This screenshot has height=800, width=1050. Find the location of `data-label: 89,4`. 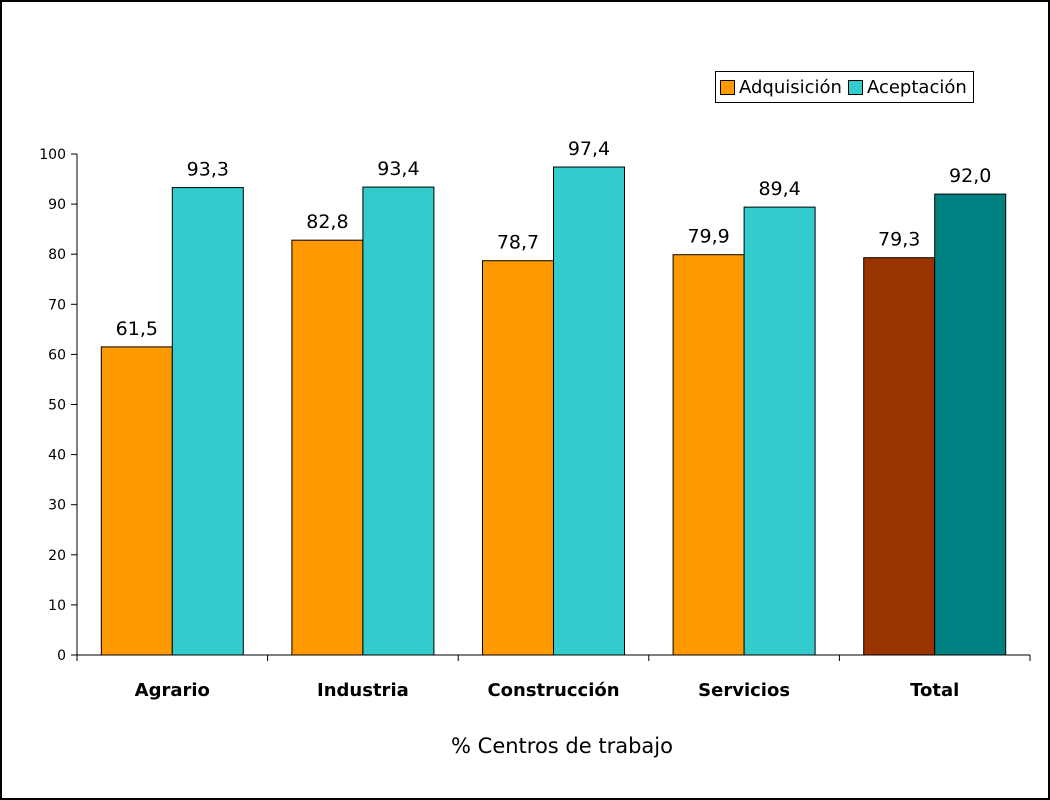

data-label: 89,4 is located at coordinates (779, 189).